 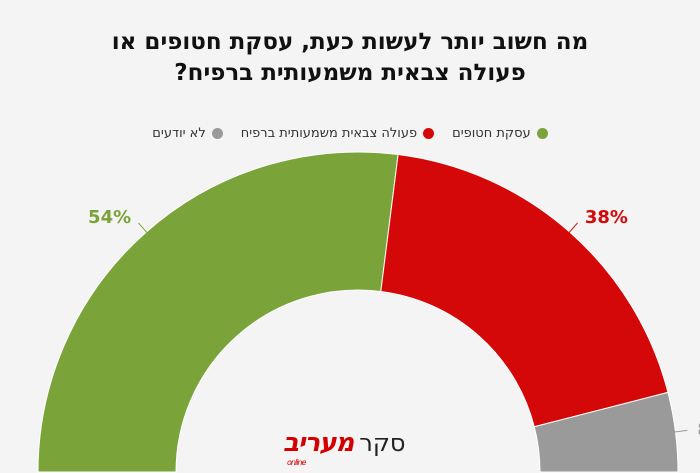 What do you see at coordinates (572, 228) in the screenshot?
I see `leader-line-rafah-operation` at bounding box center [572, 228].